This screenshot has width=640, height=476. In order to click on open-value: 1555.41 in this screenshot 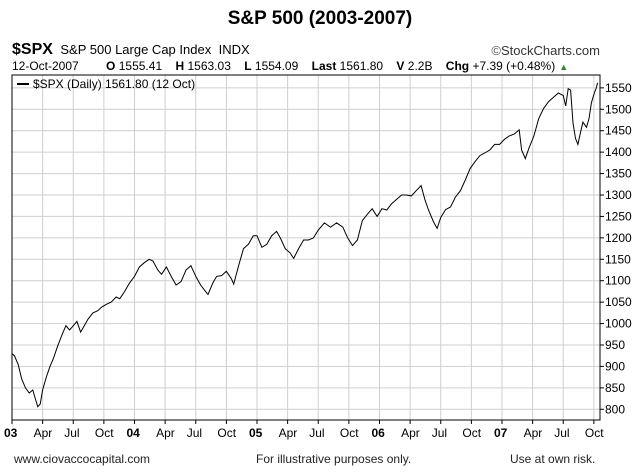, I will do `click(140, 66)`.